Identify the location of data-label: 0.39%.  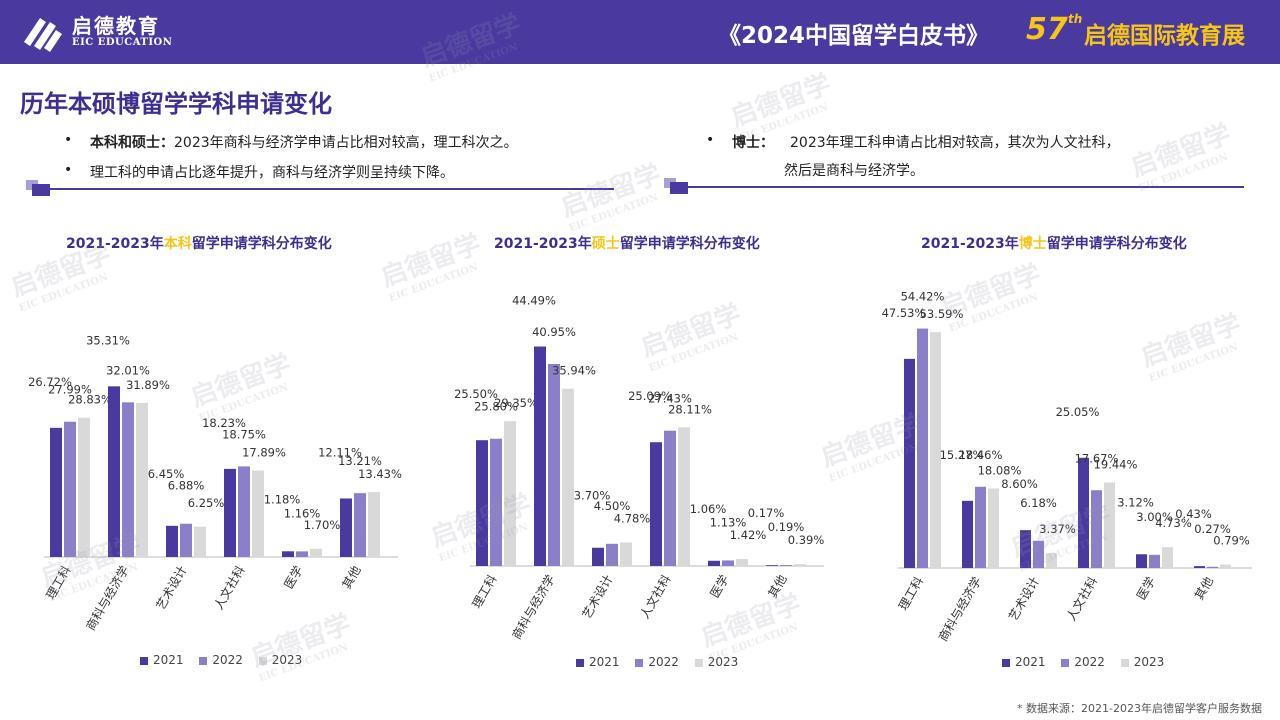
(806, 540).